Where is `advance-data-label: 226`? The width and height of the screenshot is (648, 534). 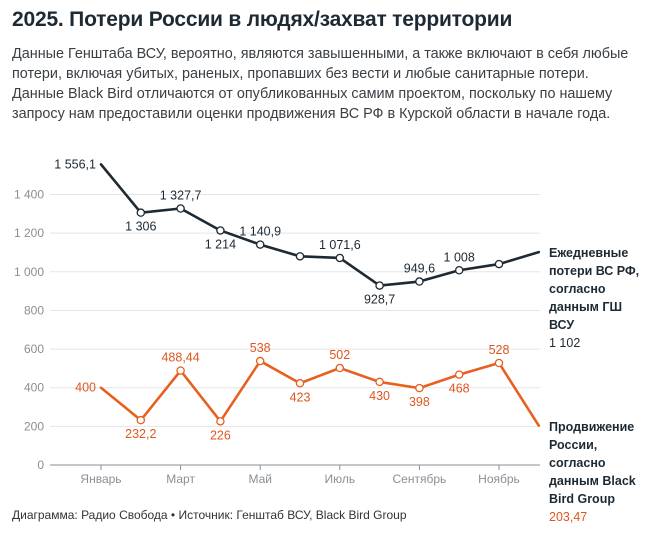 advance-data-label: 226 is located at coordinates (220, 435).